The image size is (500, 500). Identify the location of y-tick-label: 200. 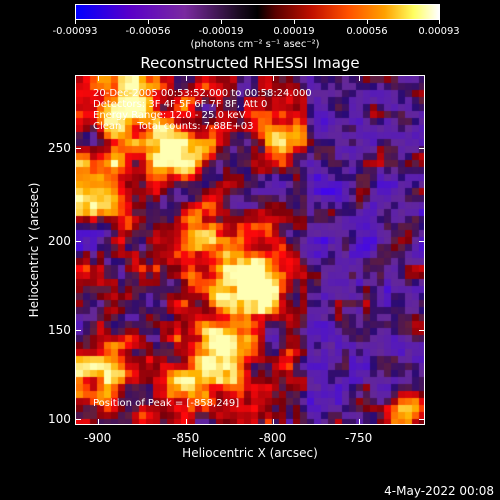
(59, 241).